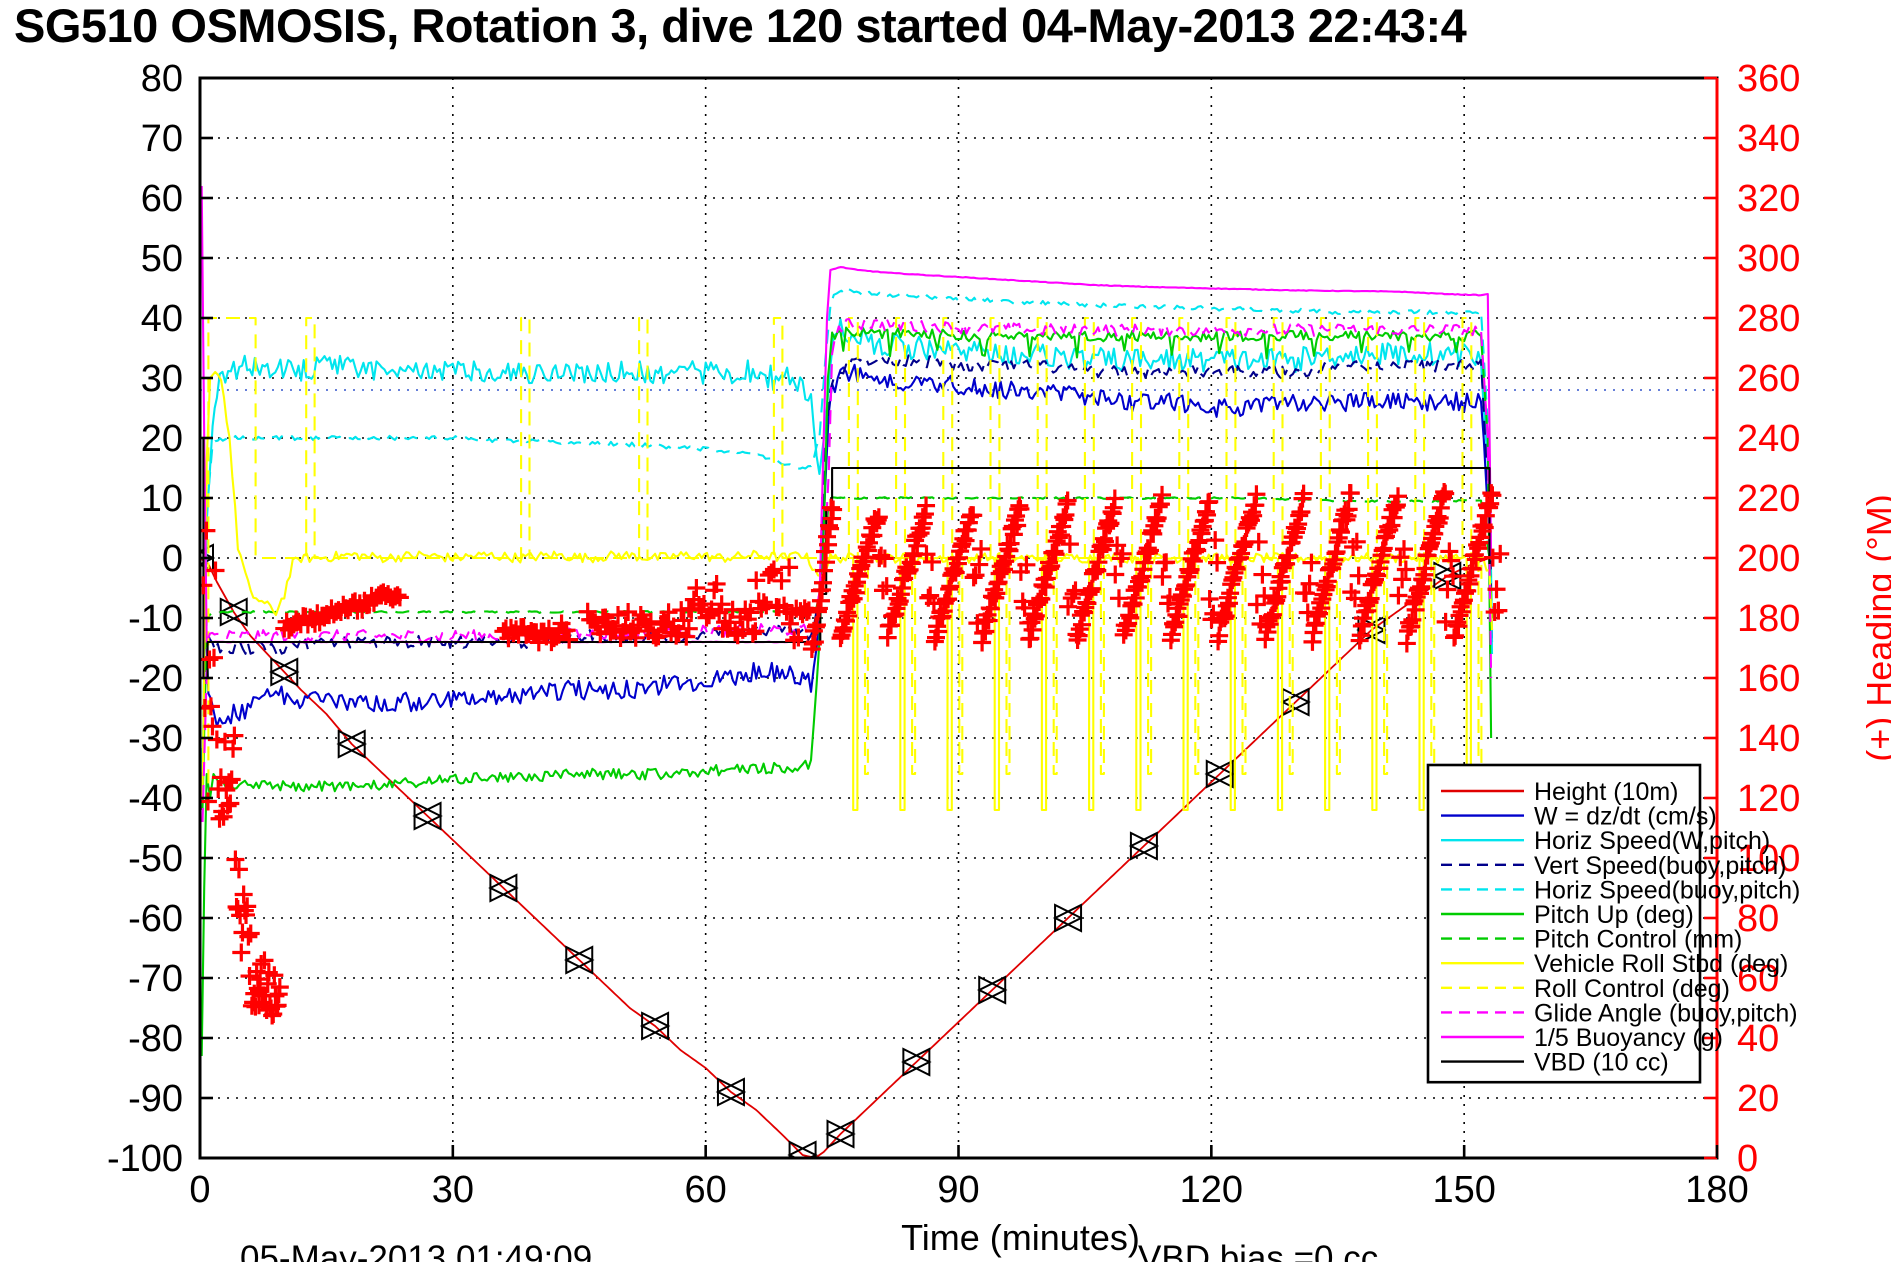  Describe the element at coordinates (1258, 1250) in the screenshot. I see `vbd-bias-annotation: VBD bias =0 cc` at that location.